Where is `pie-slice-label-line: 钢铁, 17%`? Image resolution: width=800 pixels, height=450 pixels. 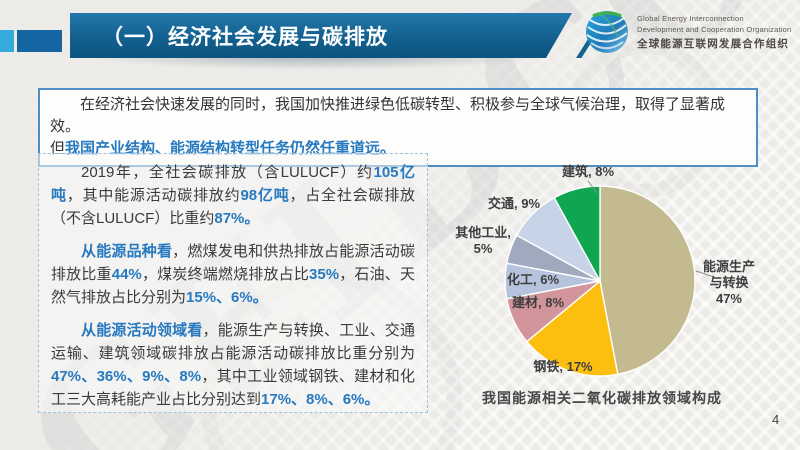 pie-slice-label-line: 钢铁, 17% is located at coordinates (563, 366).